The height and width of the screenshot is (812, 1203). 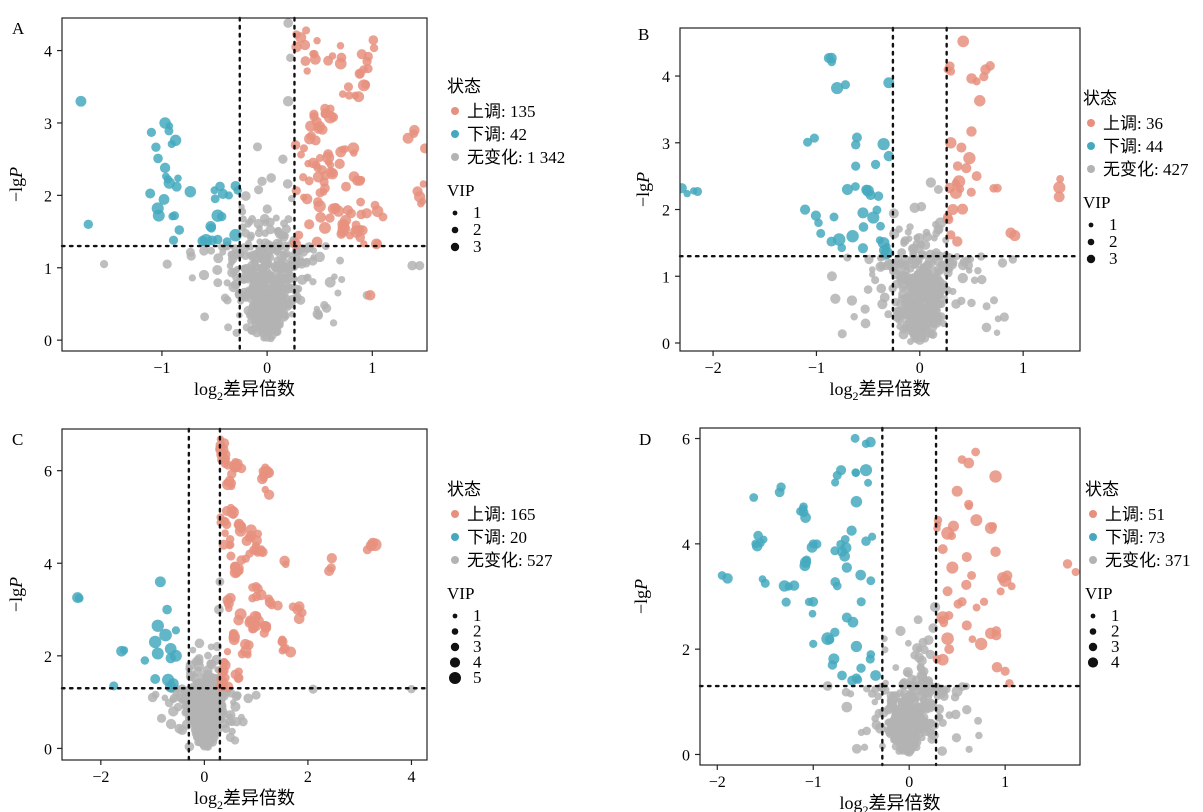 I want to click on vip-legend: VIP 123, so click(x=464, y=218).